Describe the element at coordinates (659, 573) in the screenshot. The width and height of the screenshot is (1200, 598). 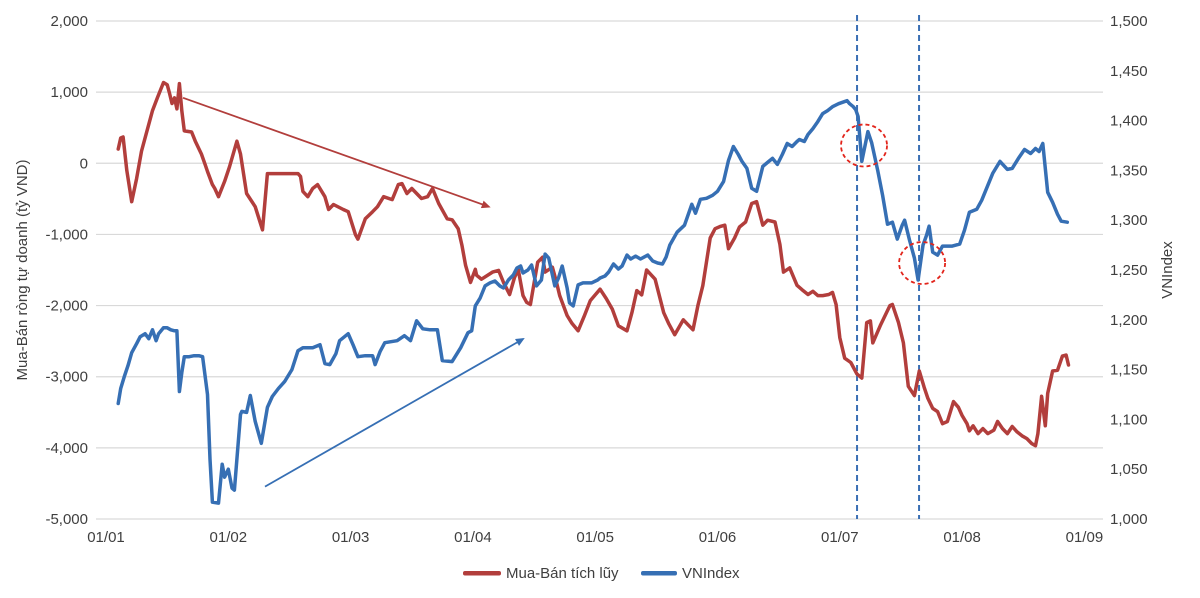
I see `legend-swatch-vnindex` at that location.